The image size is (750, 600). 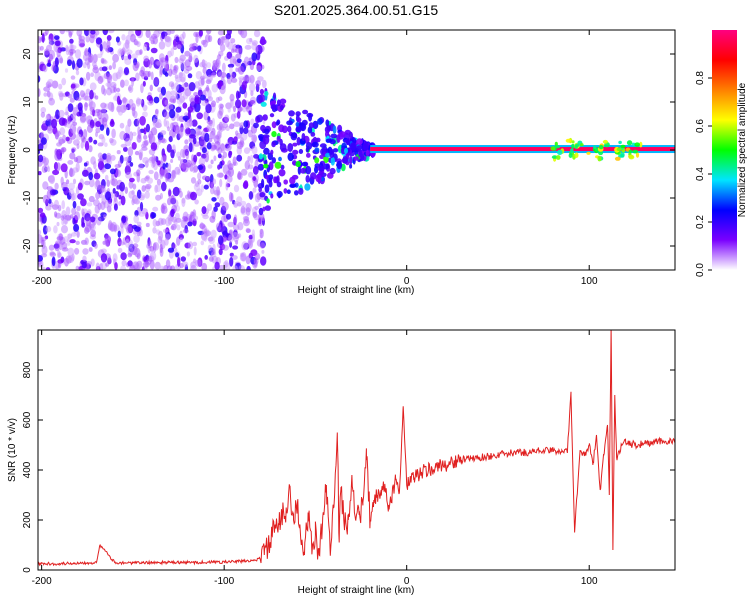 I want to click on snr-y-tick-label: 200, so click(x=27, y=519).